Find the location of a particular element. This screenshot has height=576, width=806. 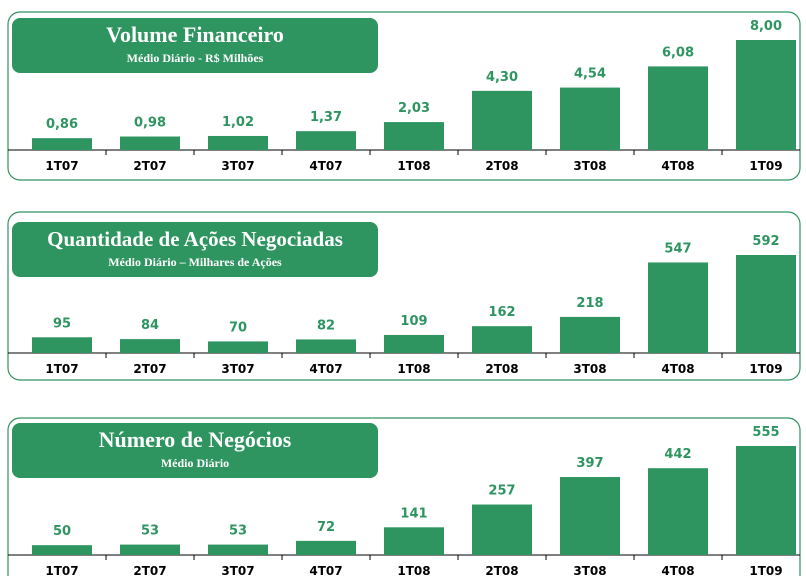

chart-subtitle: Médio Diário – Milhares de Ações is located at coordinates (195, 262).